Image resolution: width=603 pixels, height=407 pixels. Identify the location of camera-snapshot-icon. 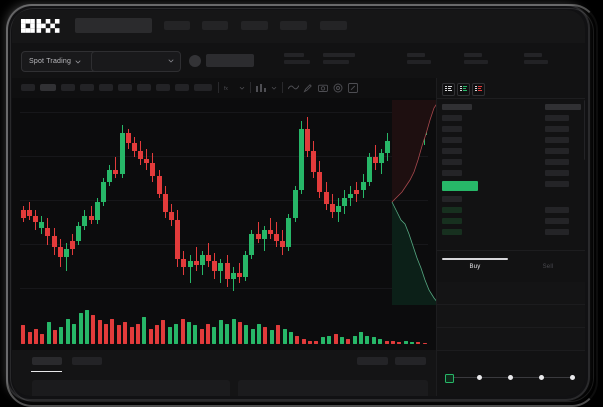
(322, 87).